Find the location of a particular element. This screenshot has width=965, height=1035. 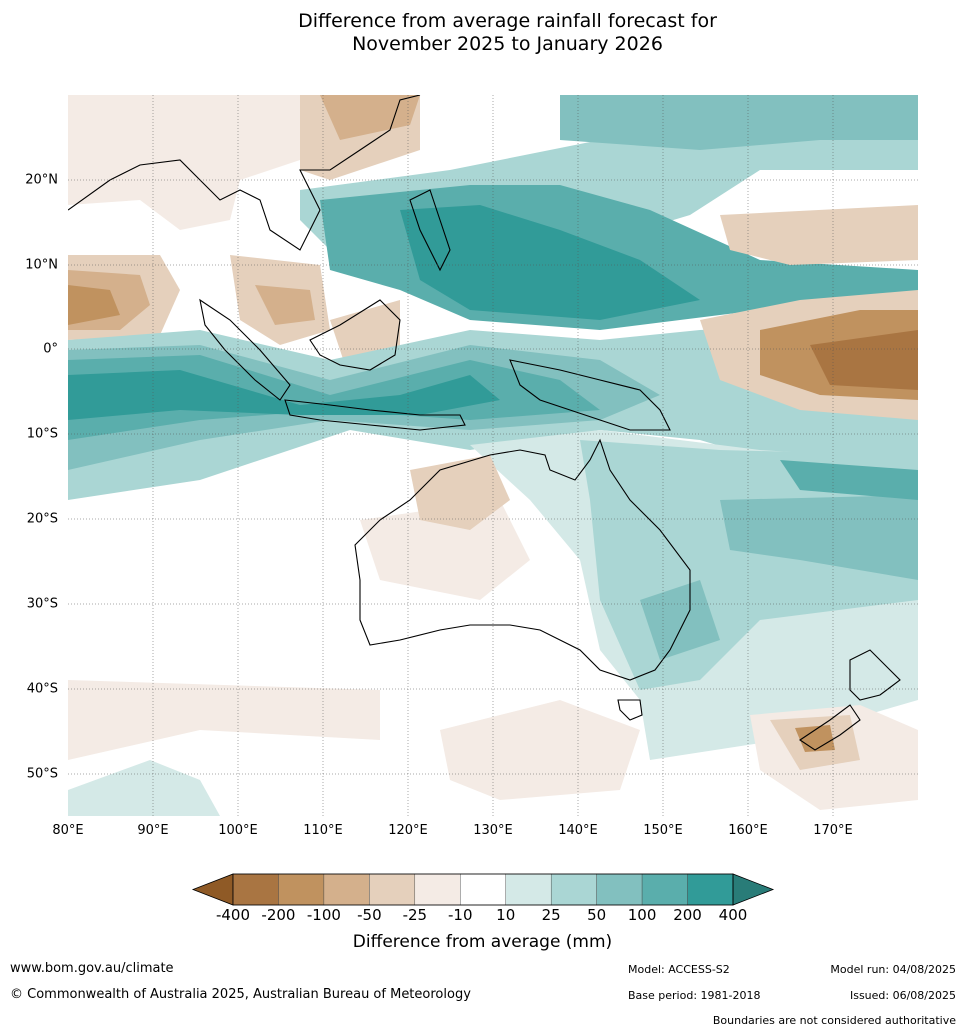

lon-label: 150°E is located at coordinates (663, 830).